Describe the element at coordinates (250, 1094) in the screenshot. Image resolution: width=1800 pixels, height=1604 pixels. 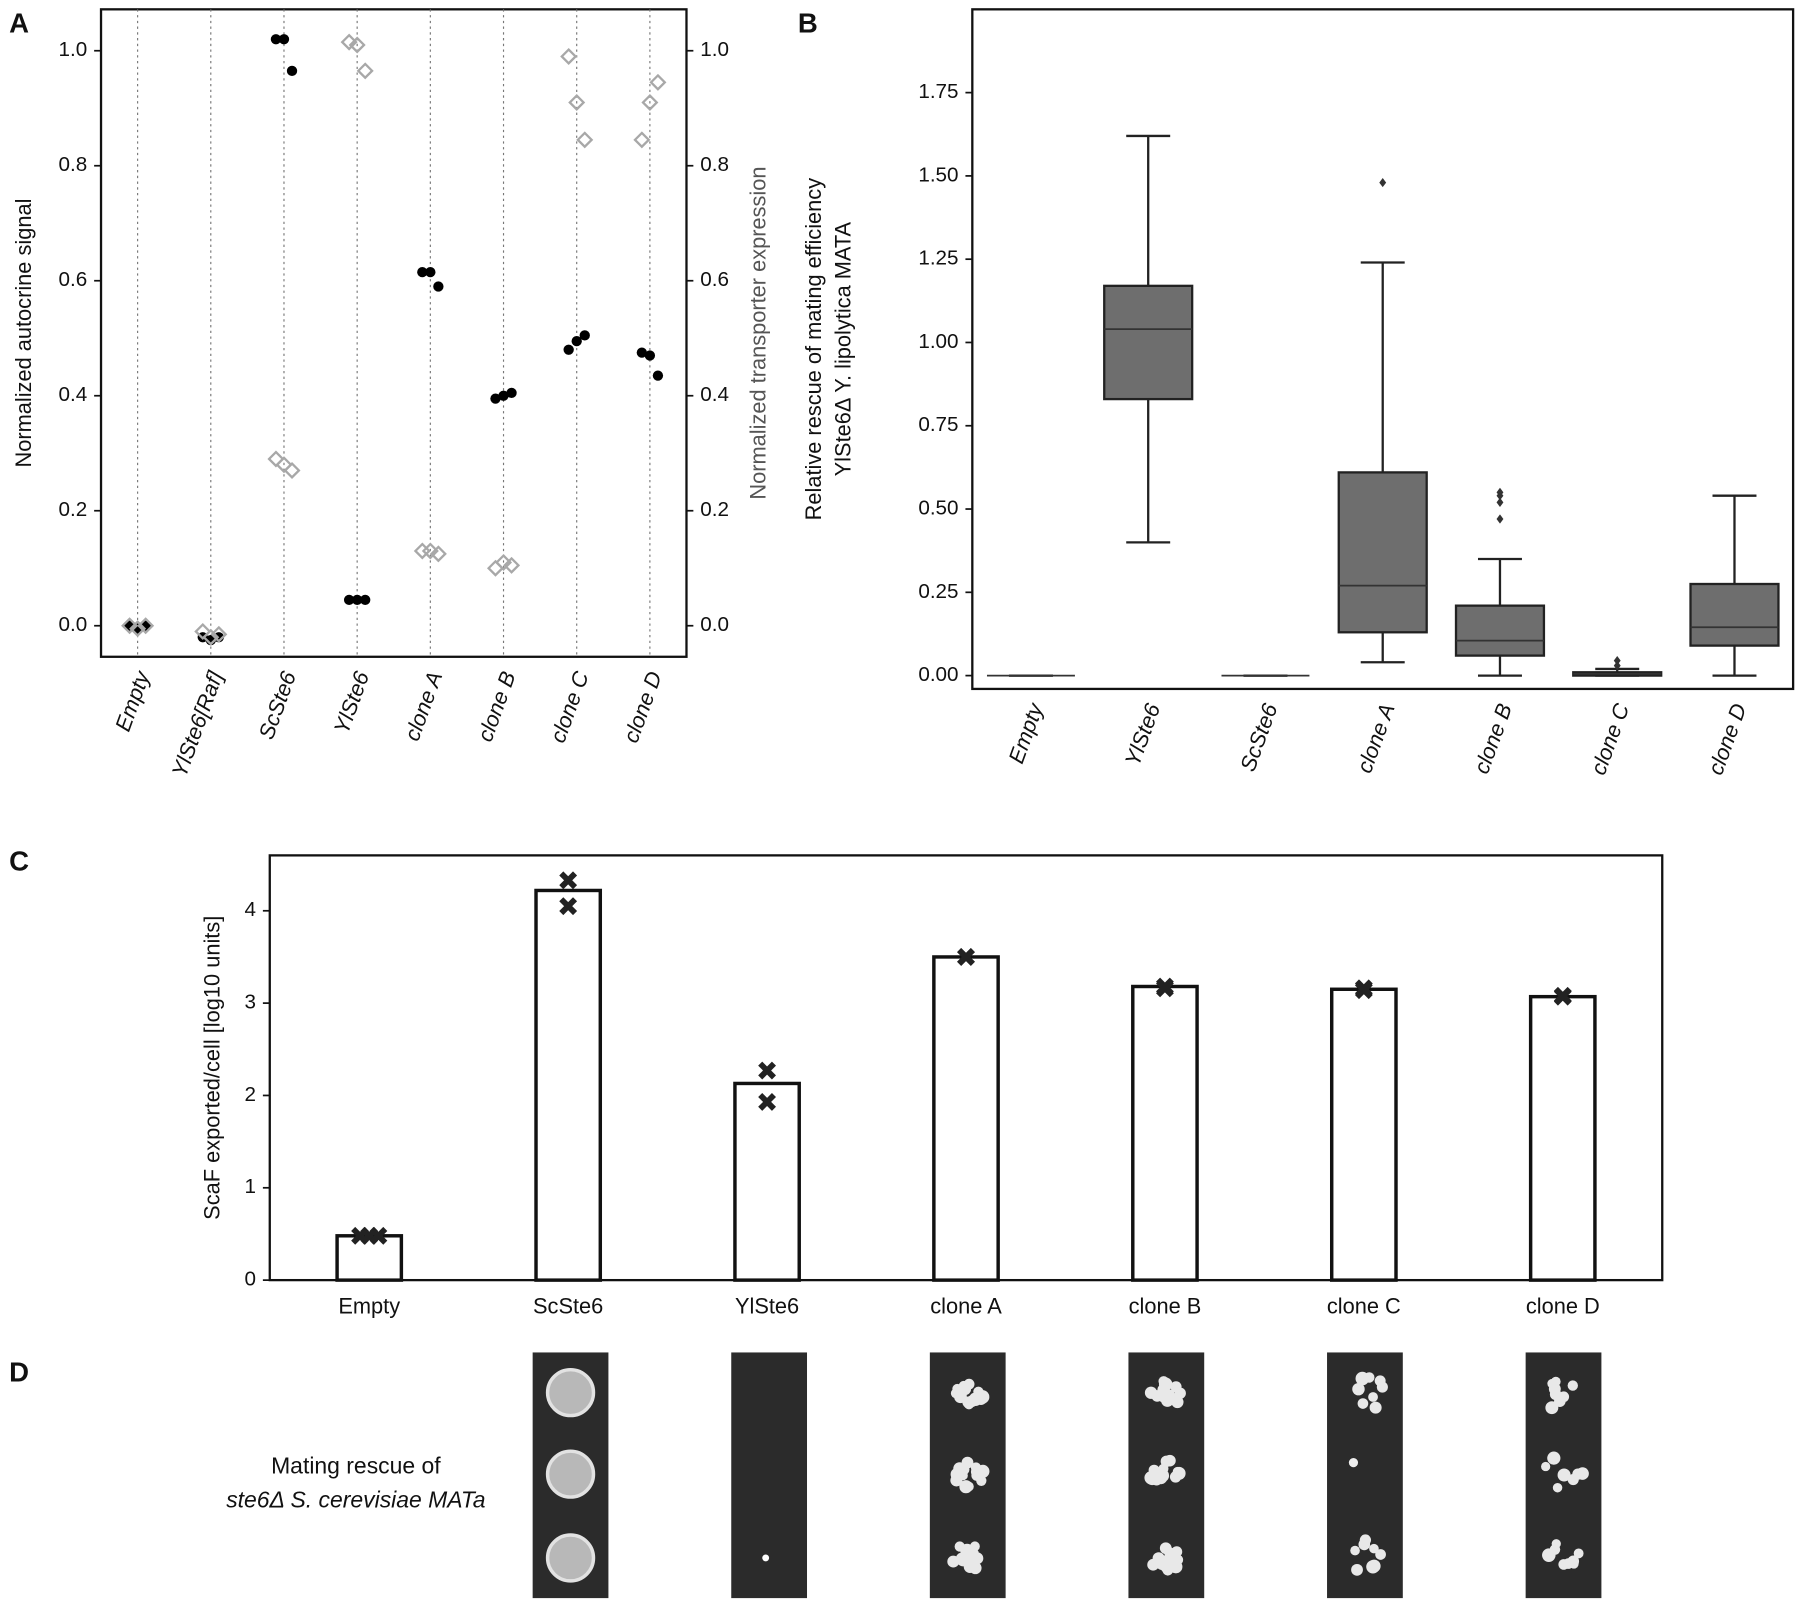
I see `y-tick-label: 2` at that location.